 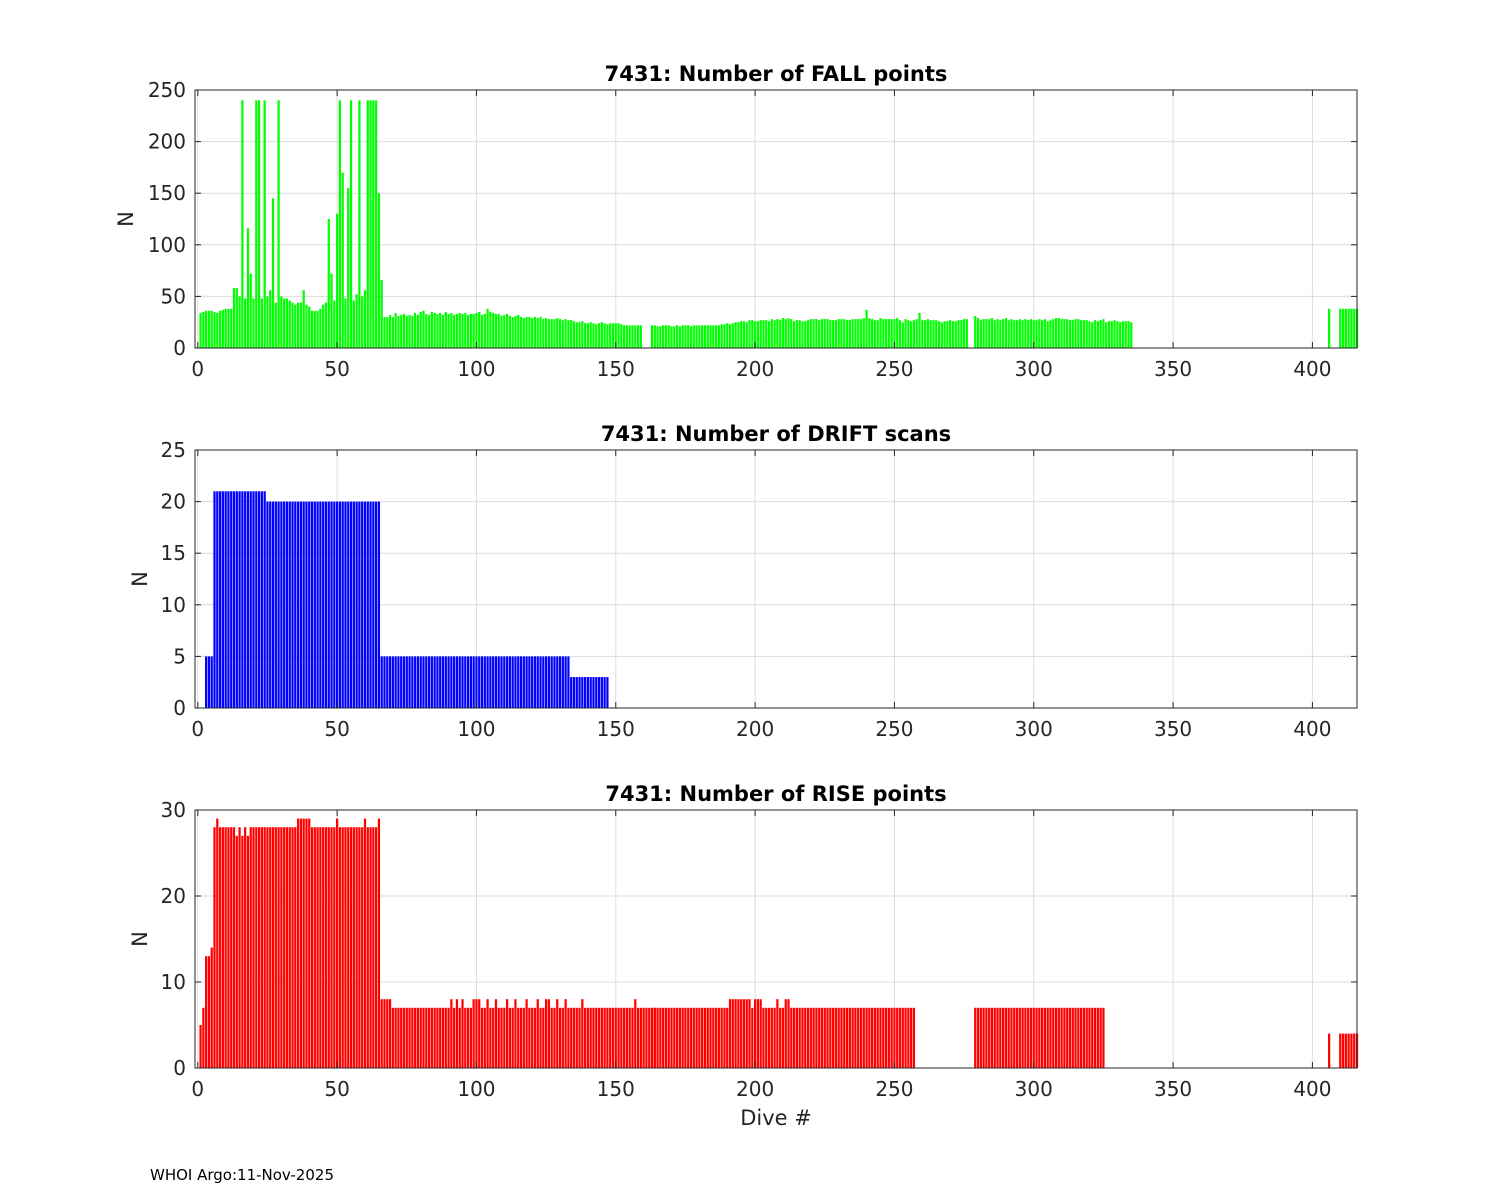 I want to click on fall-x-tick-label: 100, so click(x=476, y=369).